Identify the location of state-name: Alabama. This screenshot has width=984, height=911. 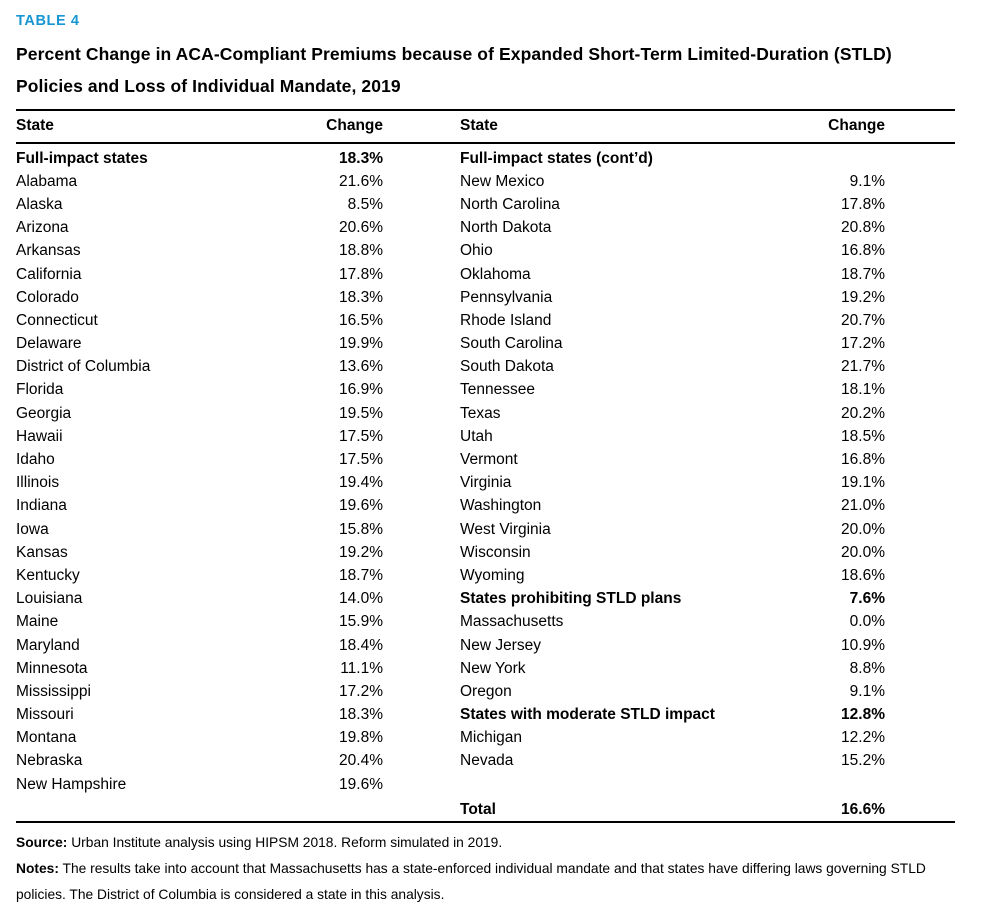
(47, 181).